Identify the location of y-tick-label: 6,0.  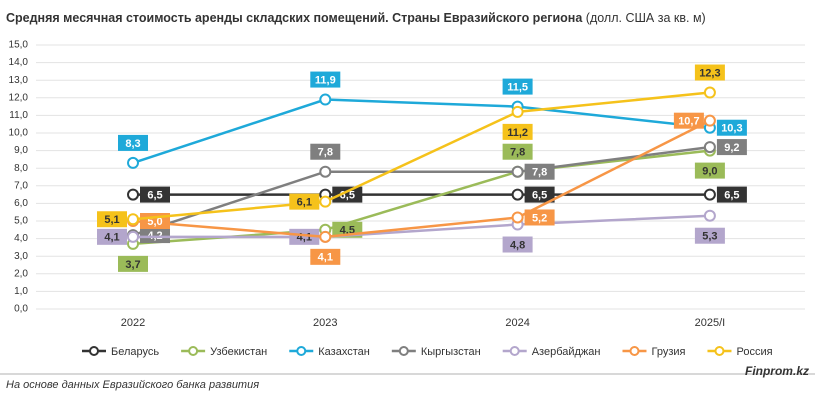
(21, 203).